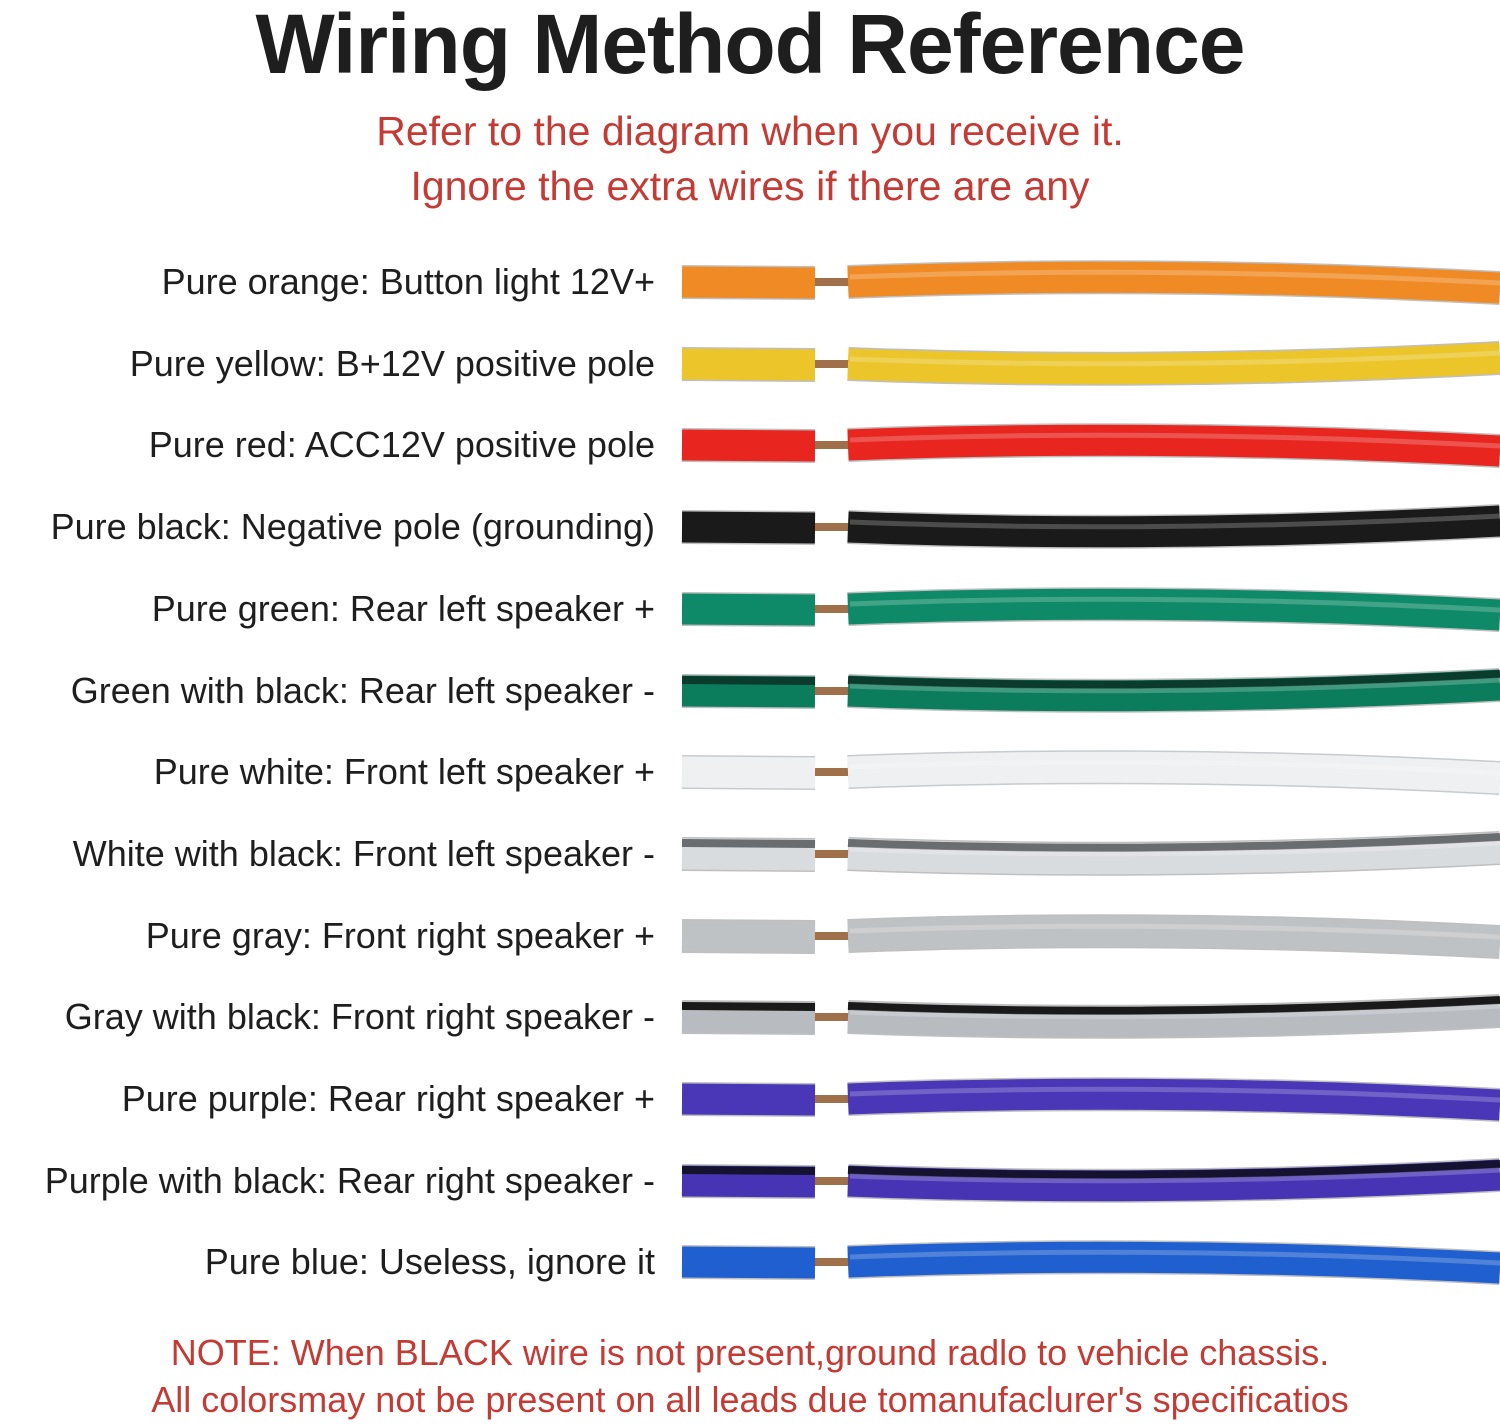 The image size is (1500, 1425). What do you see at coordinates (392, 363) in the screenshot?
I see `wire-label: Pure yellow: B+12V positive pole` at bounding box center [392, 363].